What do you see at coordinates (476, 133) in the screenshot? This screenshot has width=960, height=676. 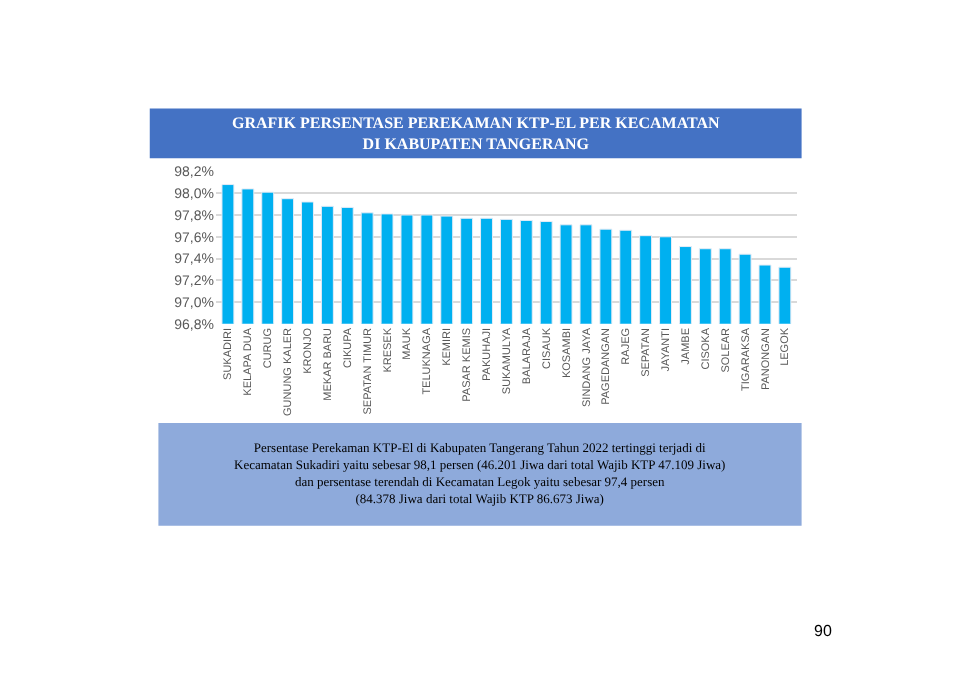 I see `chart-title: GRAFIK PERSENTASE PEREKAMAN KTP-EL PER KECAMATAN DI KABUPATEN TANGERANG` at bounding box center [476, 133].